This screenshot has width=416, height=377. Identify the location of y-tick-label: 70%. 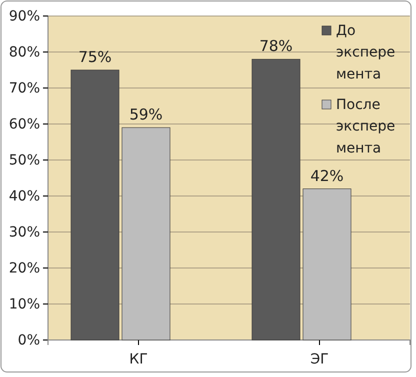
(24, 88).